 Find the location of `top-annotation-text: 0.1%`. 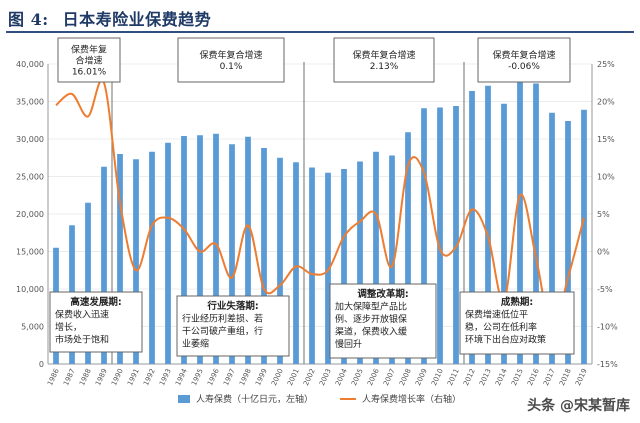

top-annotation-text: 0.1% is located at coordinates (231, 67).